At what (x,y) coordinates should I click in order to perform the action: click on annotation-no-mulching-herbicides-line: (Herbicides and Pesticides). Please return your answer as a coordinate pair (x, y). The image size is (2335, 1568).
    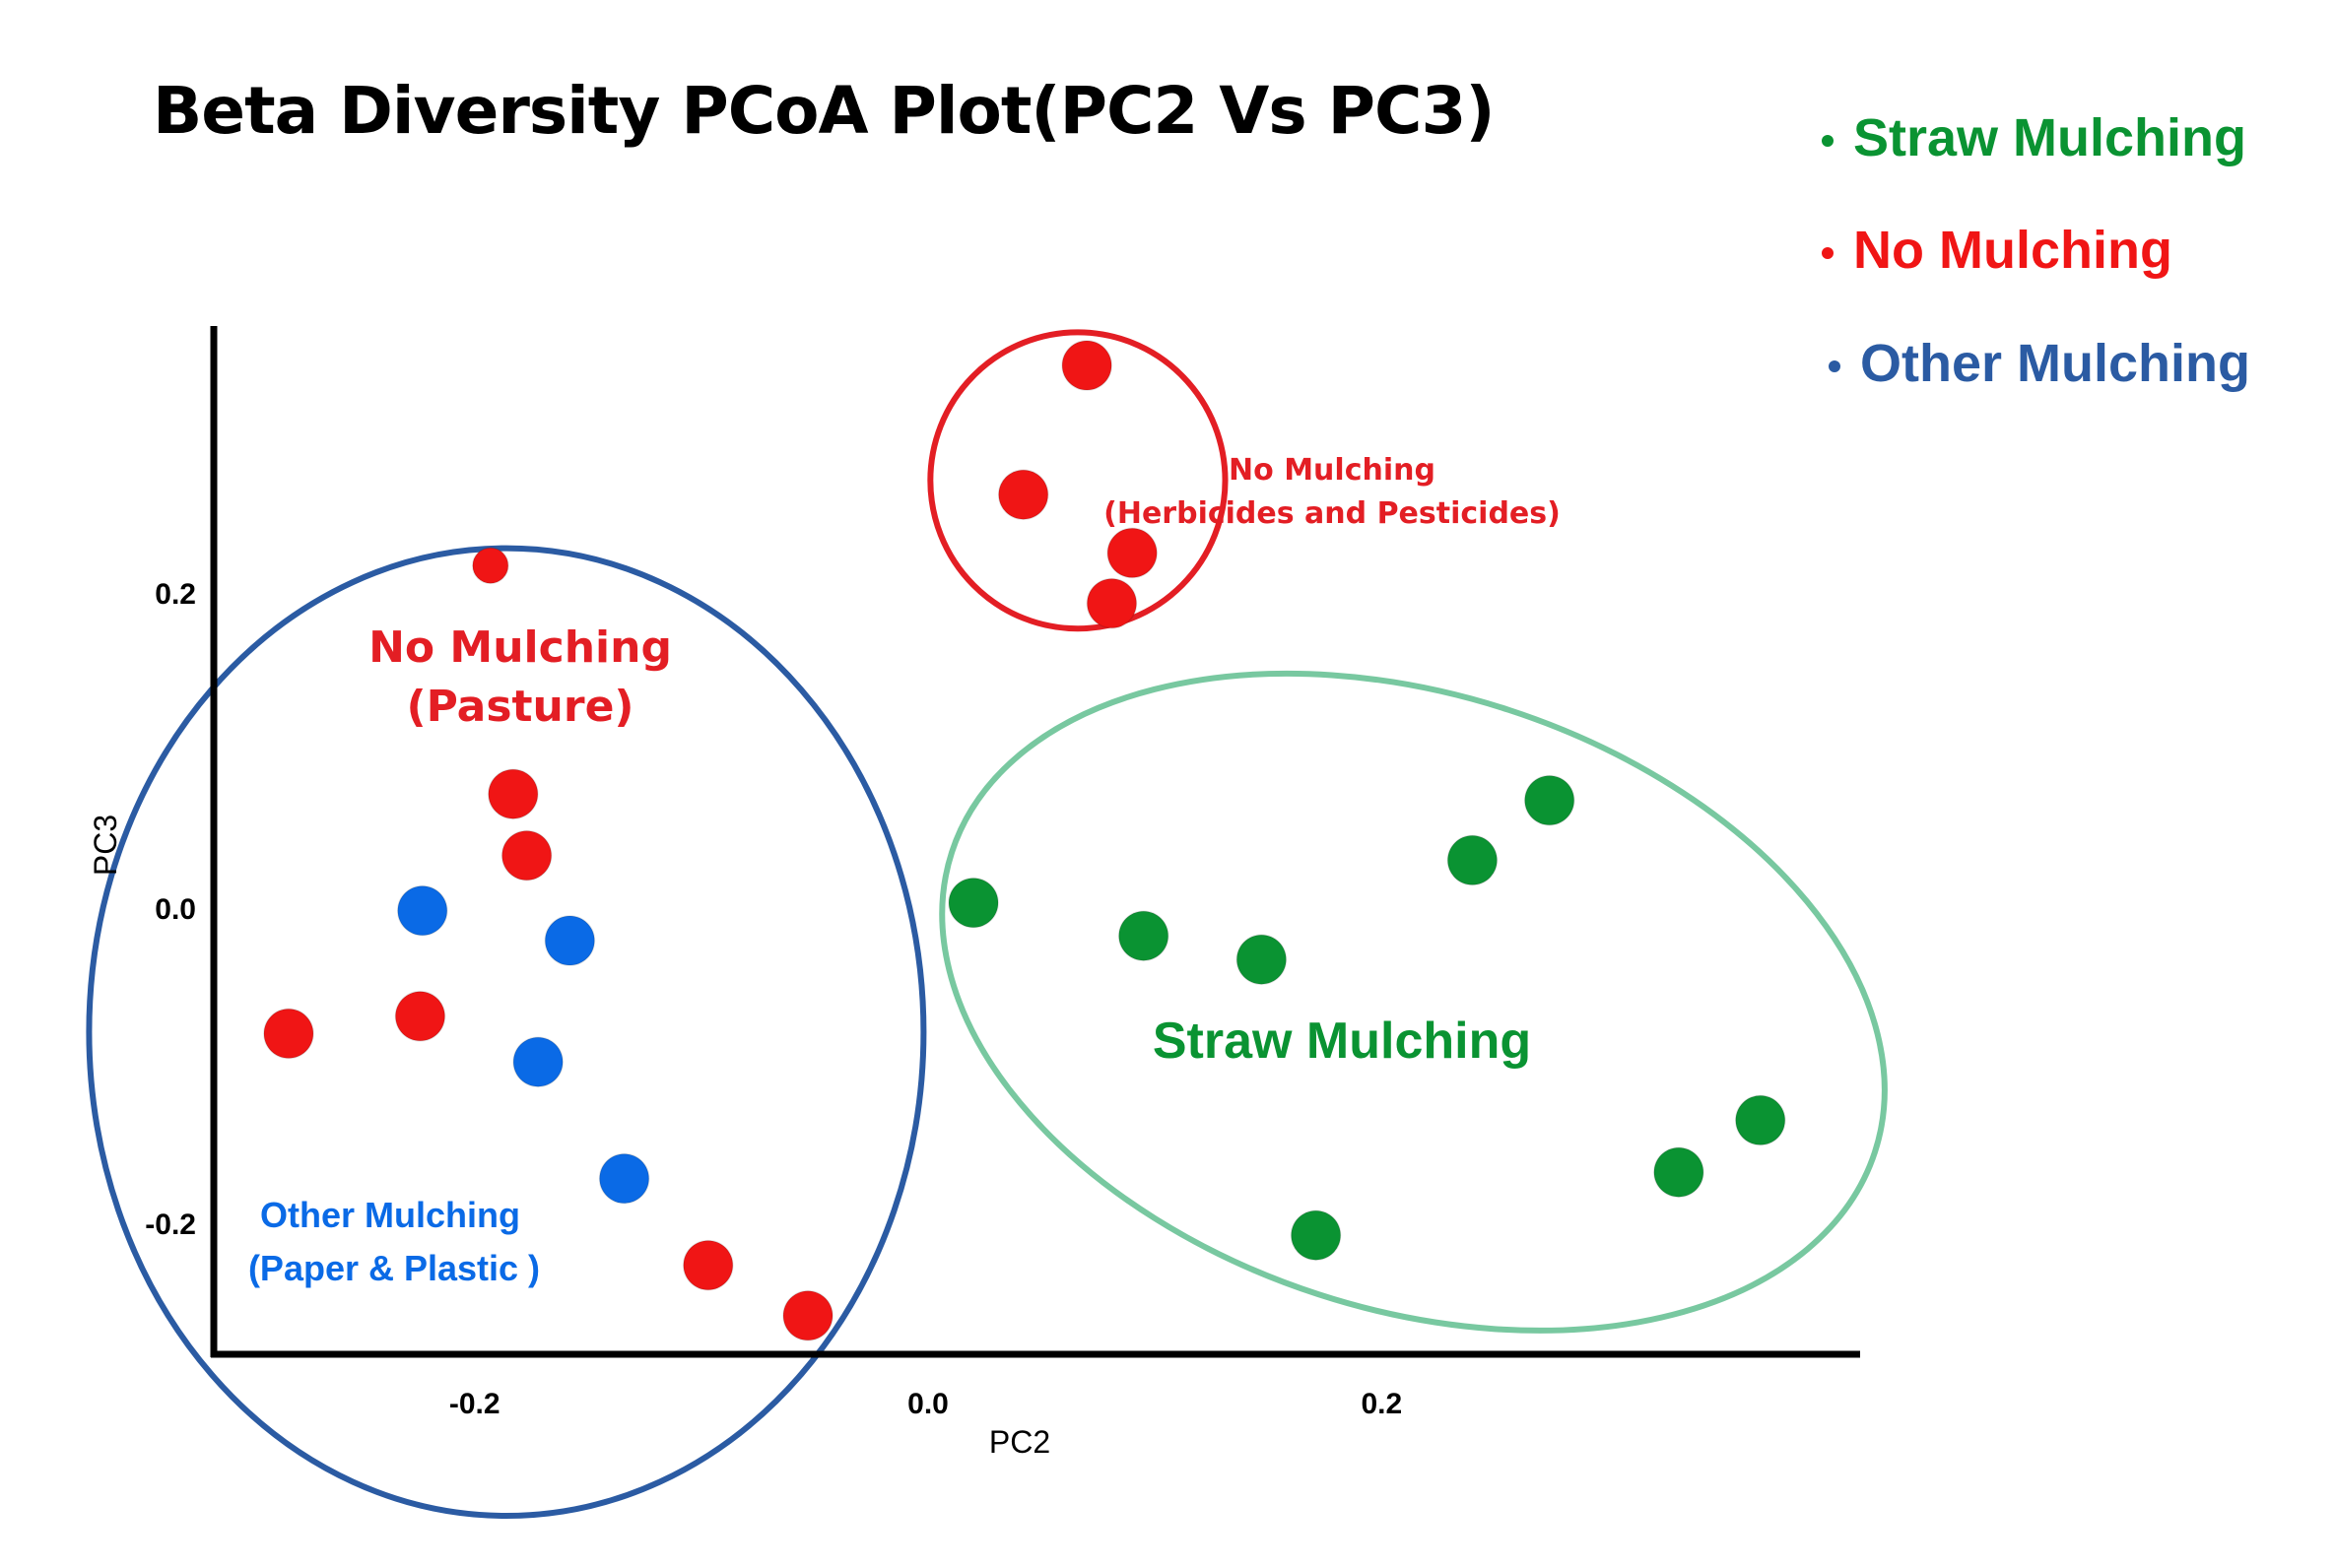
    Looking at the image, I should click on (1332, 514).